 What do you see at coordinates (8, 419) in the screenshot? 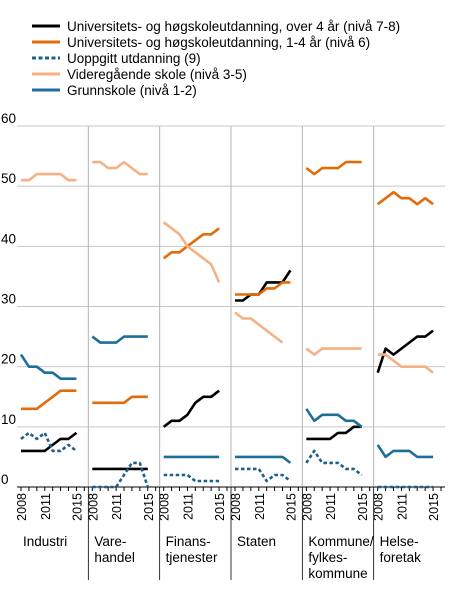
I see `y-tick-label-10: 10` at bounding box center [8, 419].